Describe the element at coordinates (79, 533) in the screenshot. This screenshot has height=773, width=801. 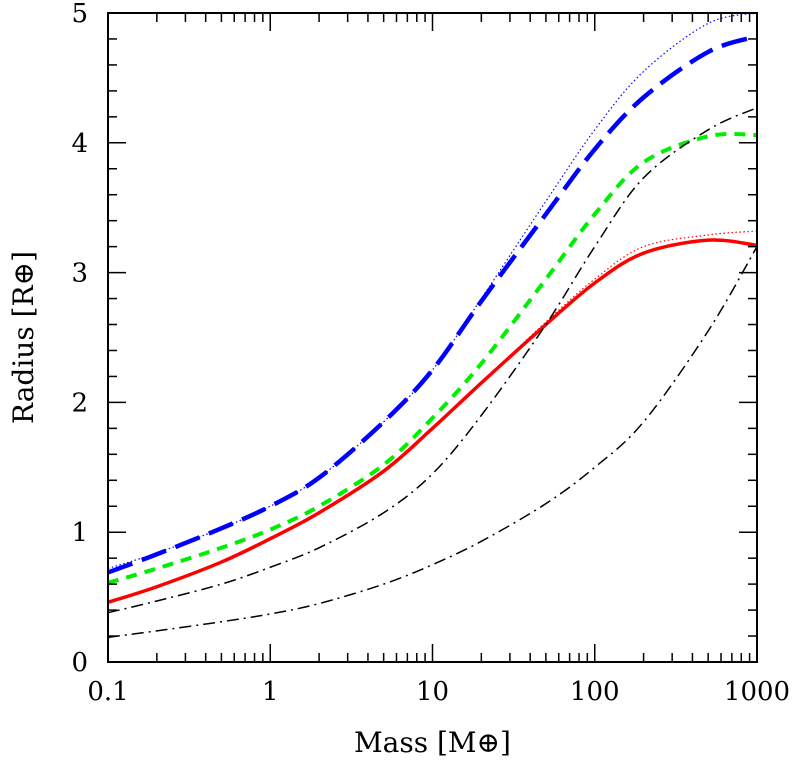
I see `y-tick-label: 1` at that location.